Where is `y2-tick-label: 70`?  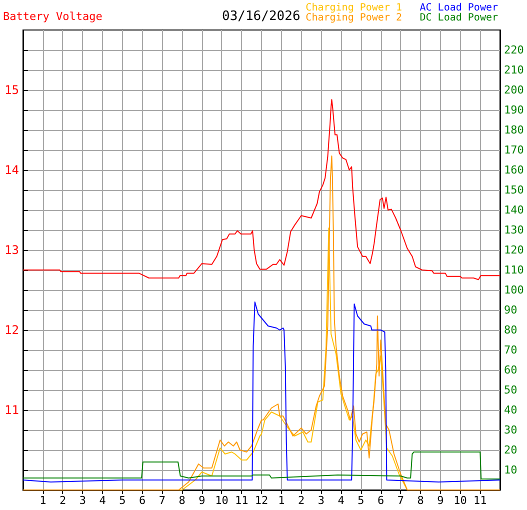 y2-tick-label: 70 is located at coordinates (511, 350).